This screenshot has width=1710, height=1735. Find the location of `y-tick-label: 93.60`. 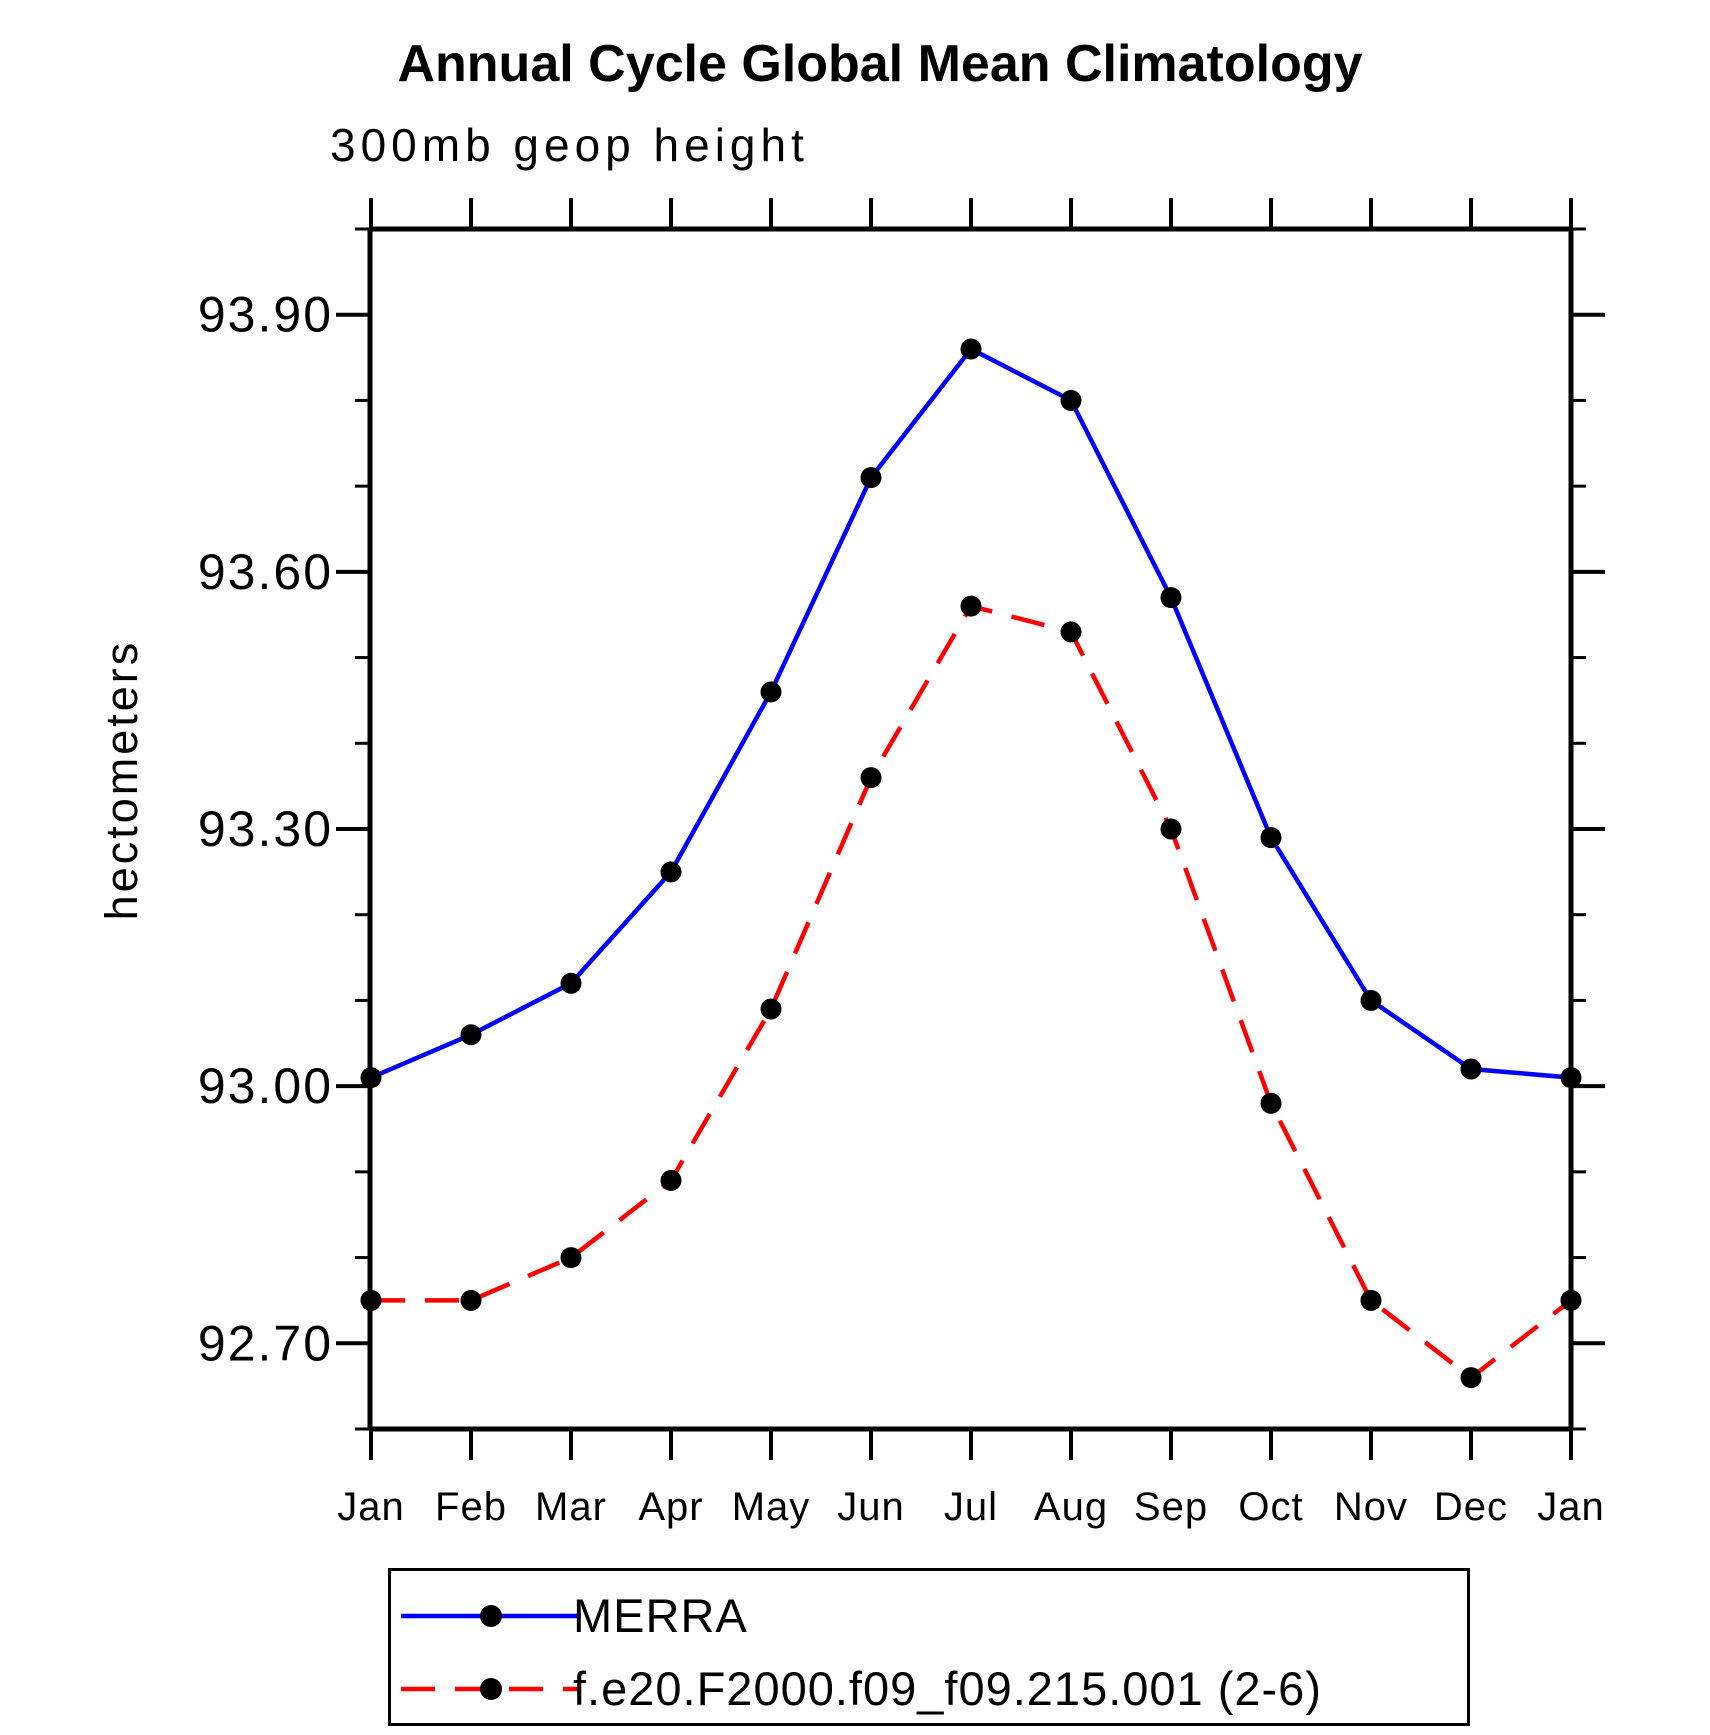

y-tick-label: 93.60 is located at coordinates (265, 572).